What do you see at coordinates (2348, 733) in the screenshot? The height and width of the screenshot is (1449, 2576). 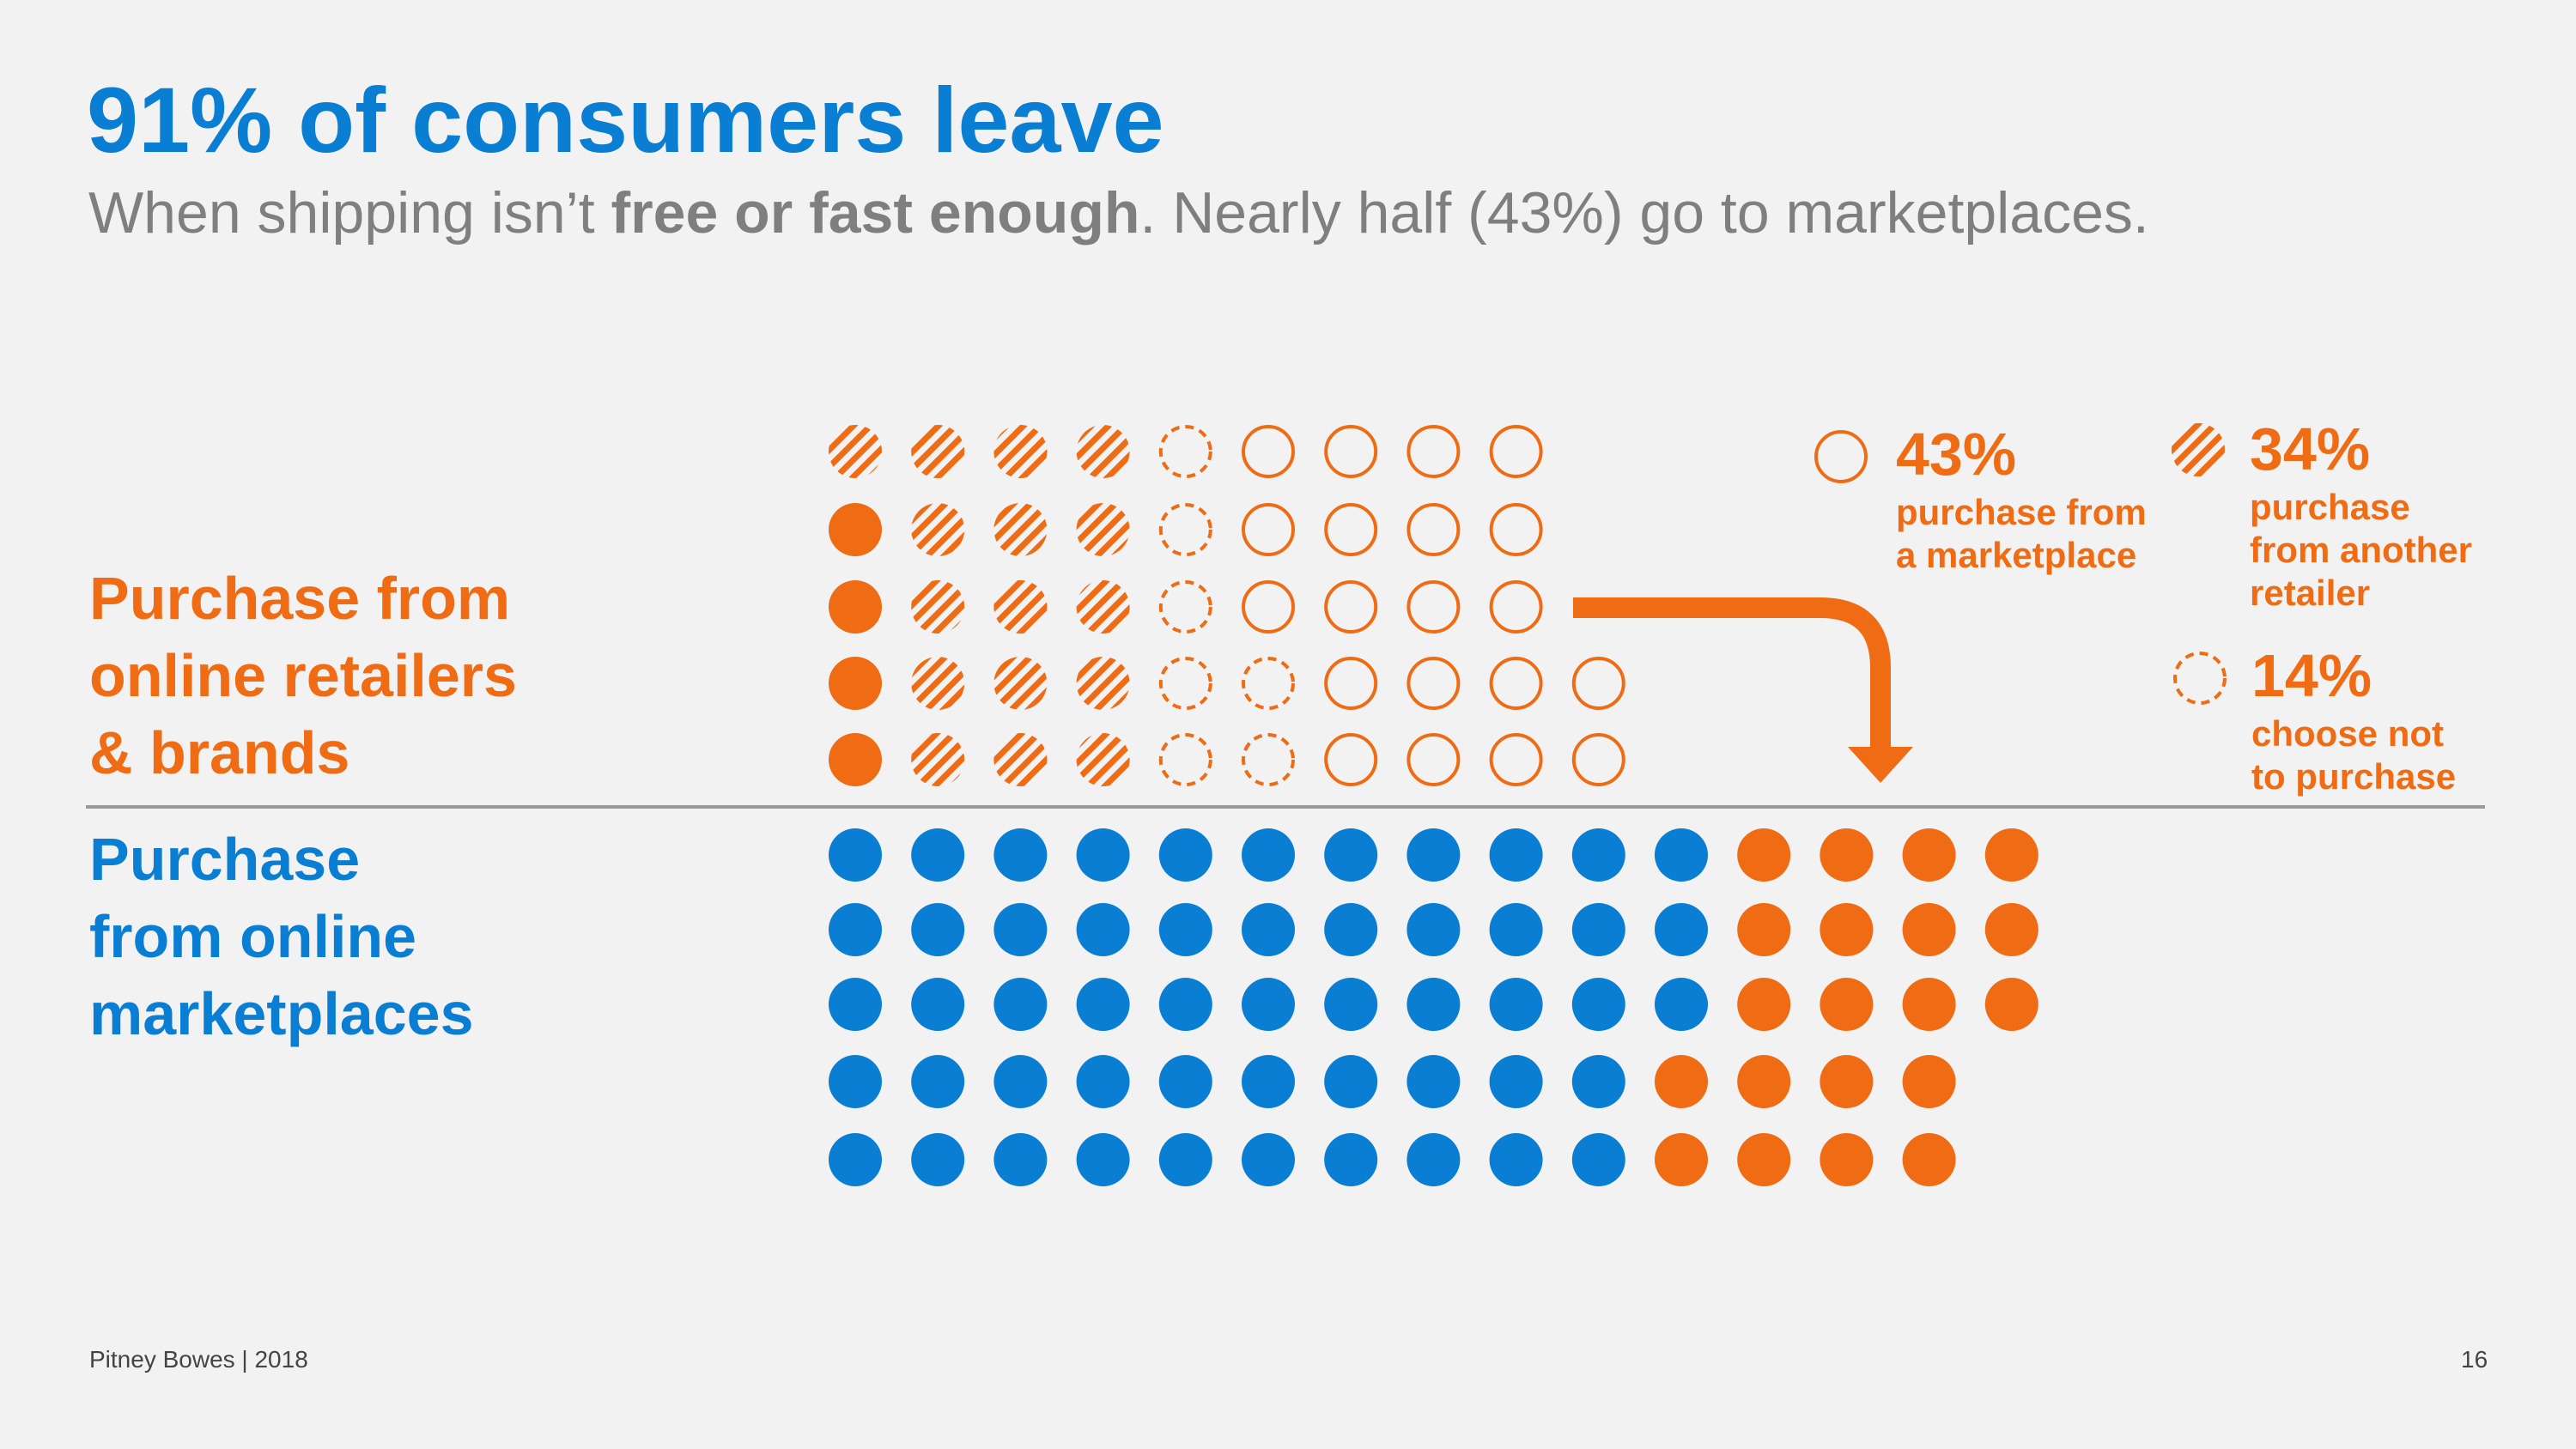 I see `legend-line: choose not` at bounding box center [2348, 733].